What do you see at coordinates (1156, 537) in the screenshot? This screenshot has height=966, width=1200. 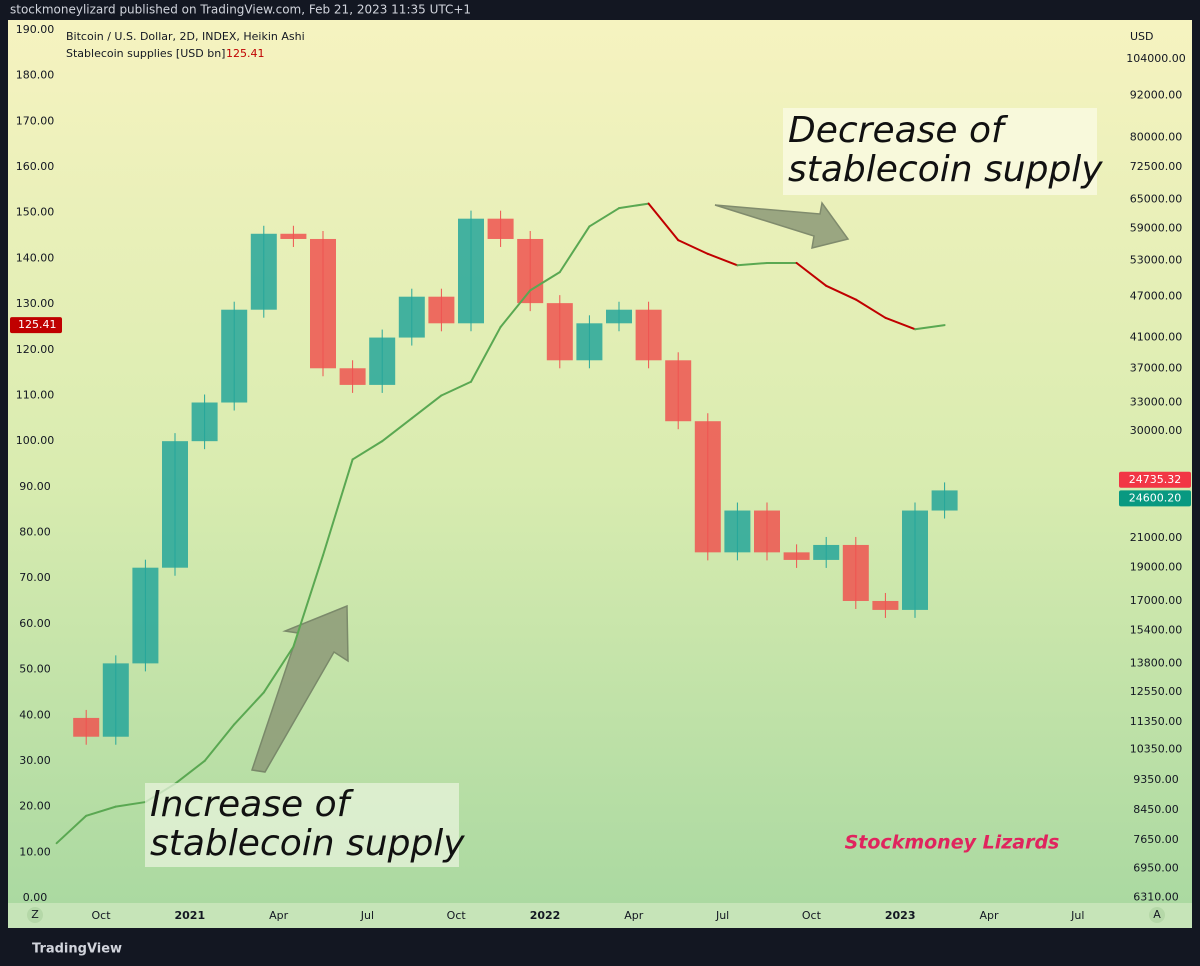 I see `y2-tick-label: 21000.00` at bounding box center [1156, 537].